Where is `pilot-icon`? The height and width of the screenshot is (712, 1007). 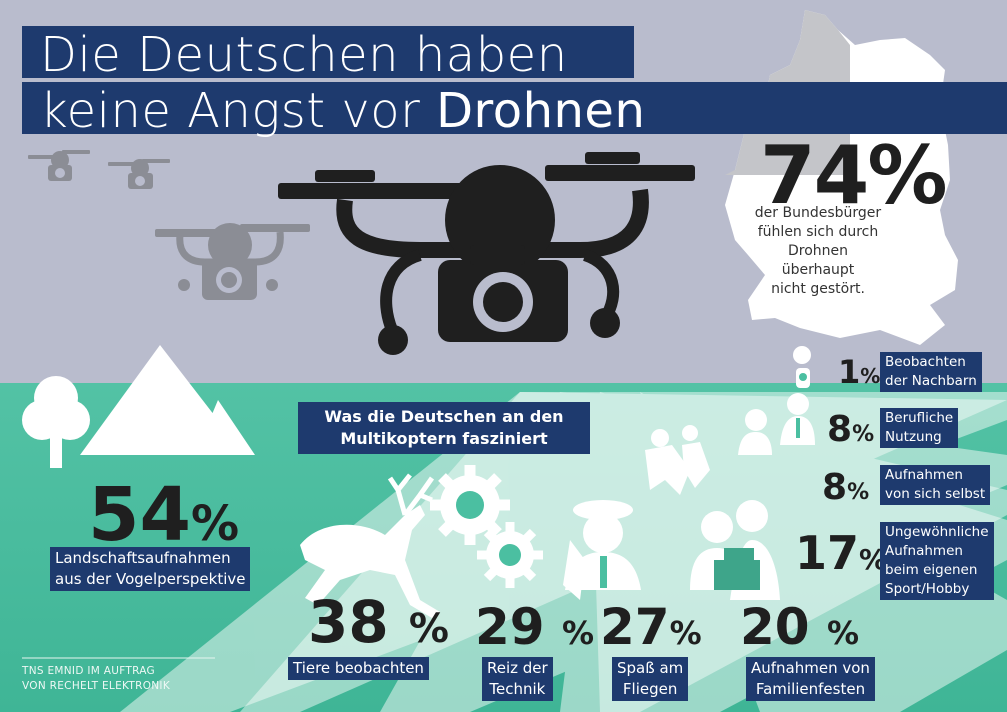
pilot-icon is located at coordinates (602, 550).